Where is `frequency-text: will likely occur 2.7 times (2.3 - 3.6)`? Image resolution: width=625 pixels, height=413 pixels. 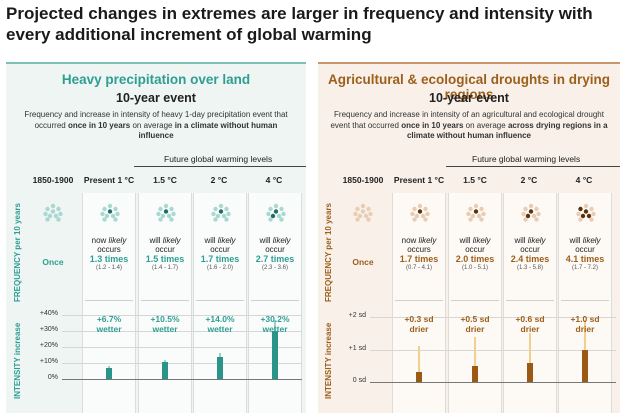 frequency-text: will likely occur 2.7 times (2.3 - 3.6) is located at coordinates (275, 253).